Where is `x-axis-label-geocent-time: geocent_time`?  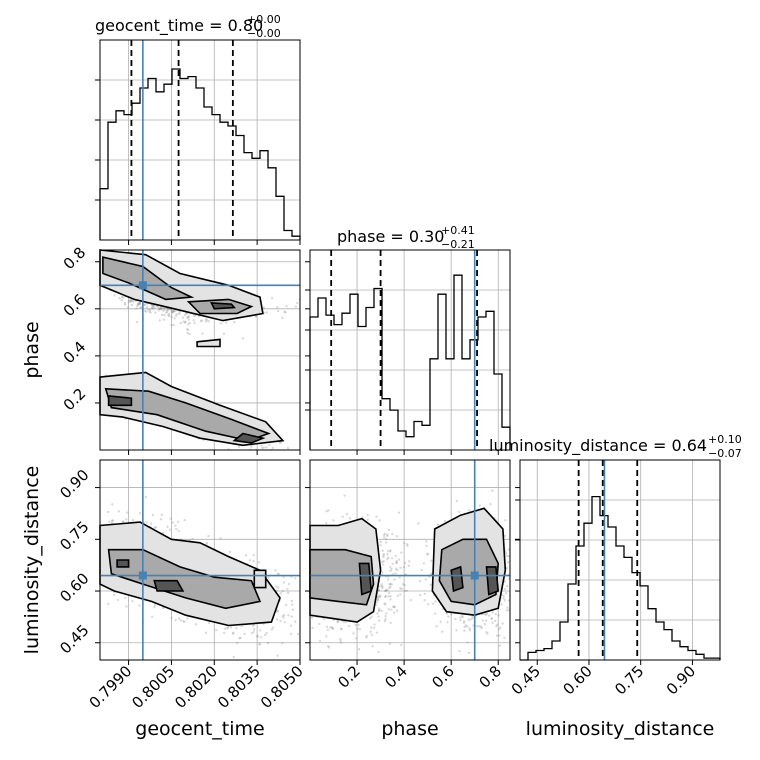
x-axis-label-geocent-time: geocent_time is located at coordinates (199, 729).